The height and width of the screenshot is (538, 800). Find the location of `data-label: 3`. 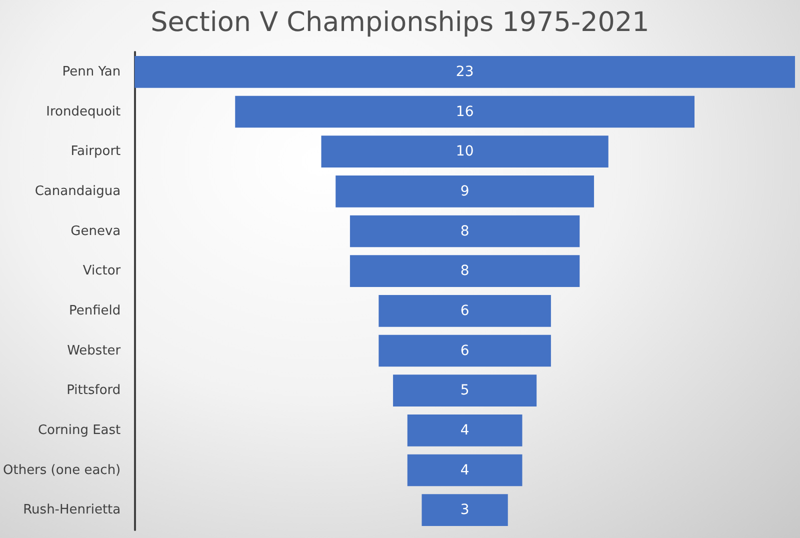

data-label: 3 is located at coordinates (465, 510).